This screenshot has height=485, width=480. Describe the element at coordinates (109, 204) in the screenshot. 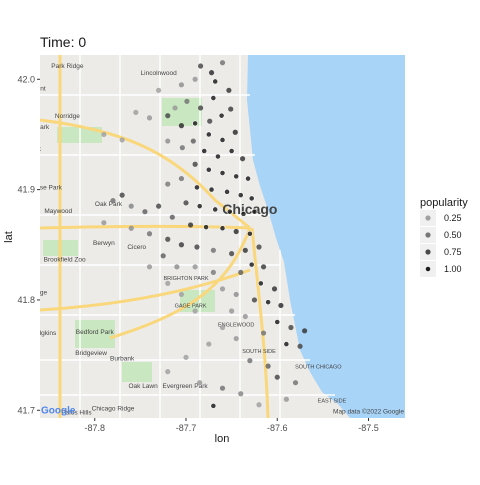

I see `map-place-label: Oak Park` at that location.